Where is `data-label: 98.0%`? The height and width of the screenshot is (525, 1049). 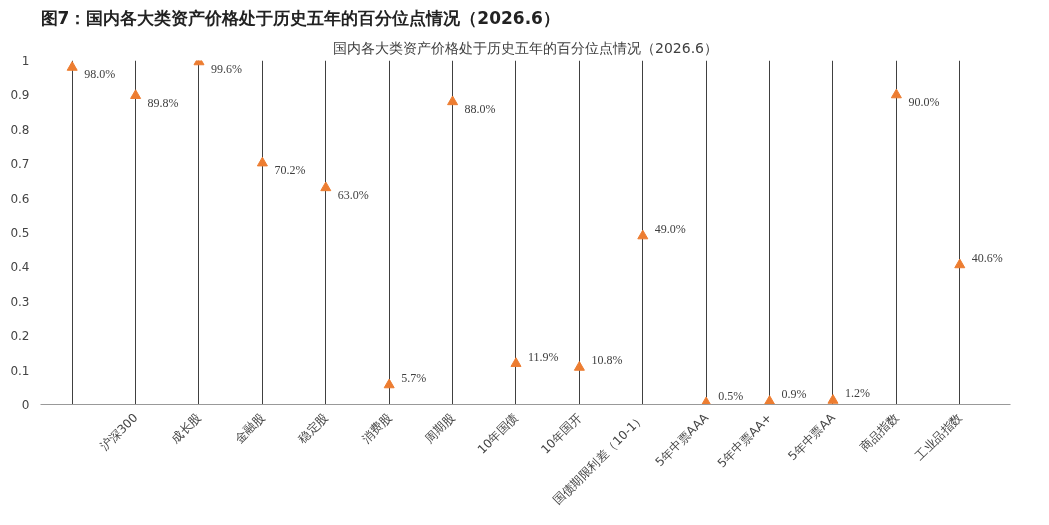
data-label: 98.0% is located at coordinates (100, 74).